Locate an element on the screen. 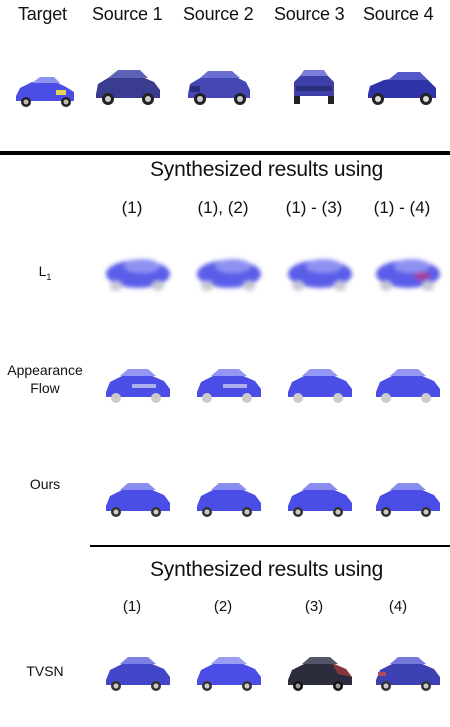  source-4-car-image is located at coordinates (402, 88).